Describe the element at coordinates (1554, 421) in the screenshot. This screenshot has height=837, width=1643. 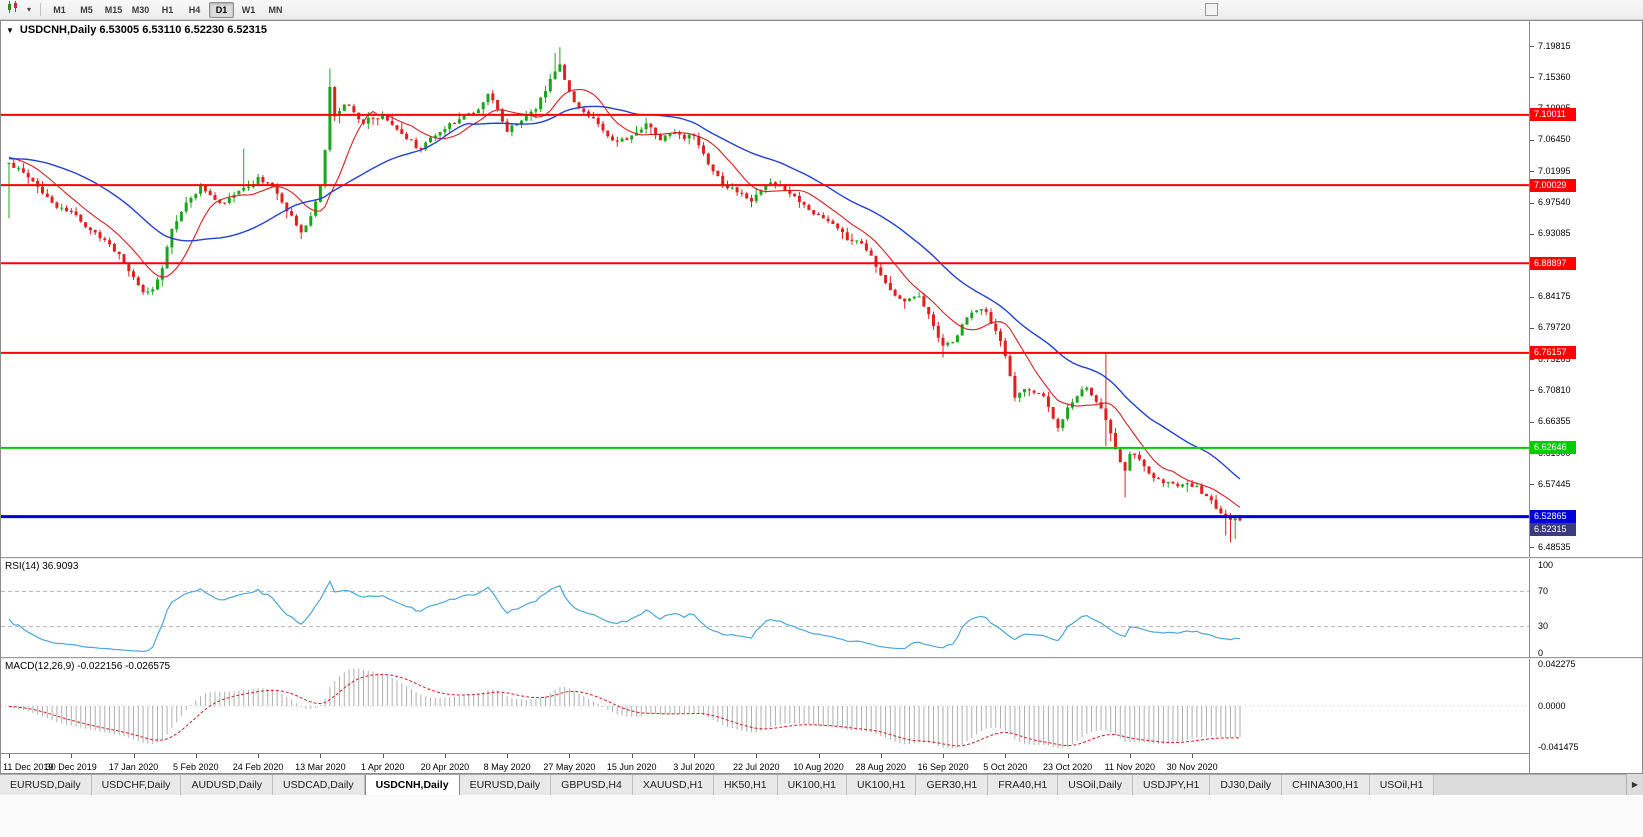
I see `price-axis-label: 6.66355` at that location.